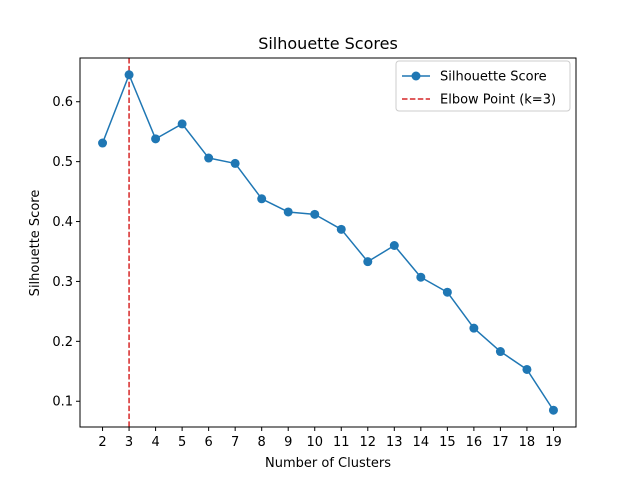  Describe the element at coordinates (62, 282) in the screenshot. I see `y-tick-label-2: 0.3` at that location.